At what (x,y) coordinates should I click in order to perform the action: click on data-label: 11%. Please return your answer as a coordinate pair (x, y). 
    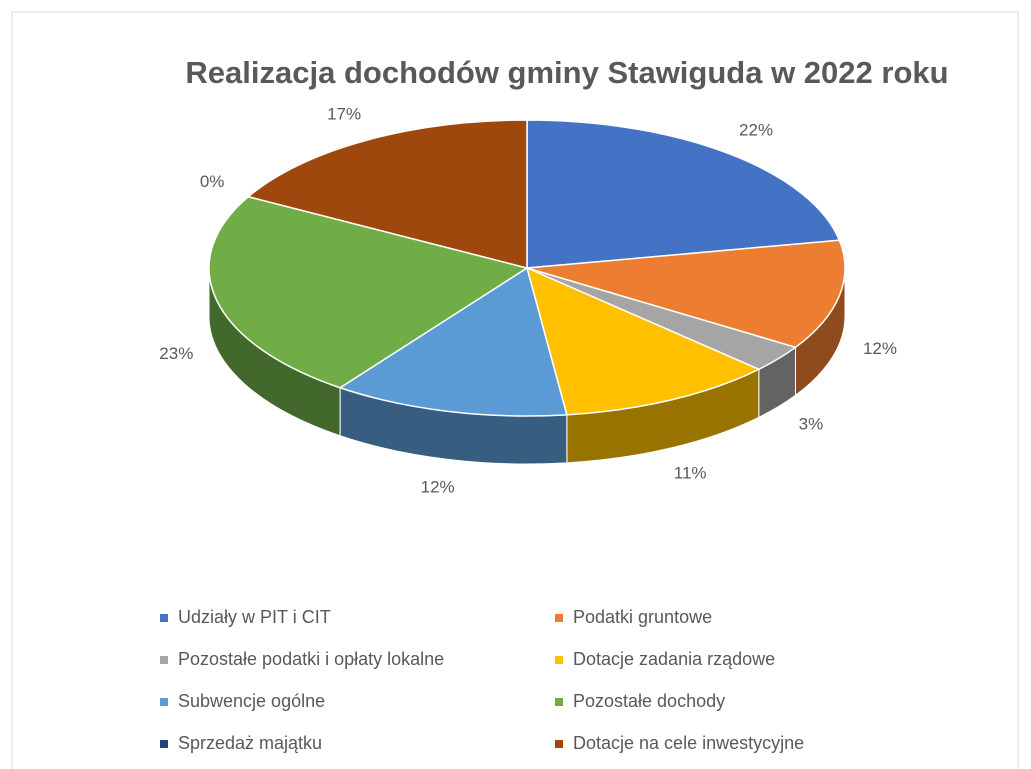
    Looking at the image, I should click on (690, 473).